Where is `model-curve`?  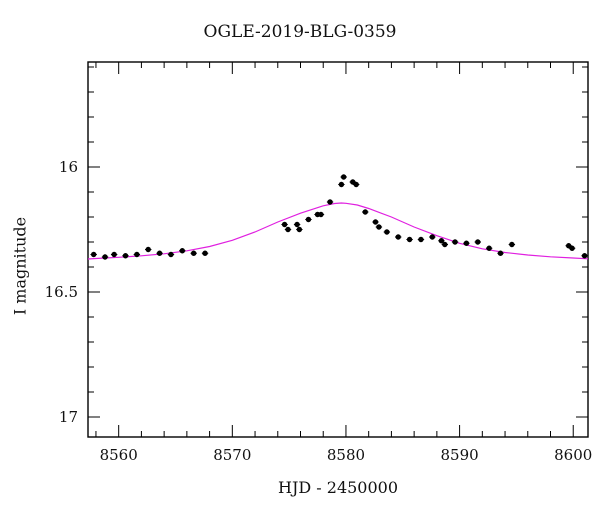 model-curve is located at coordinates (338, 231).